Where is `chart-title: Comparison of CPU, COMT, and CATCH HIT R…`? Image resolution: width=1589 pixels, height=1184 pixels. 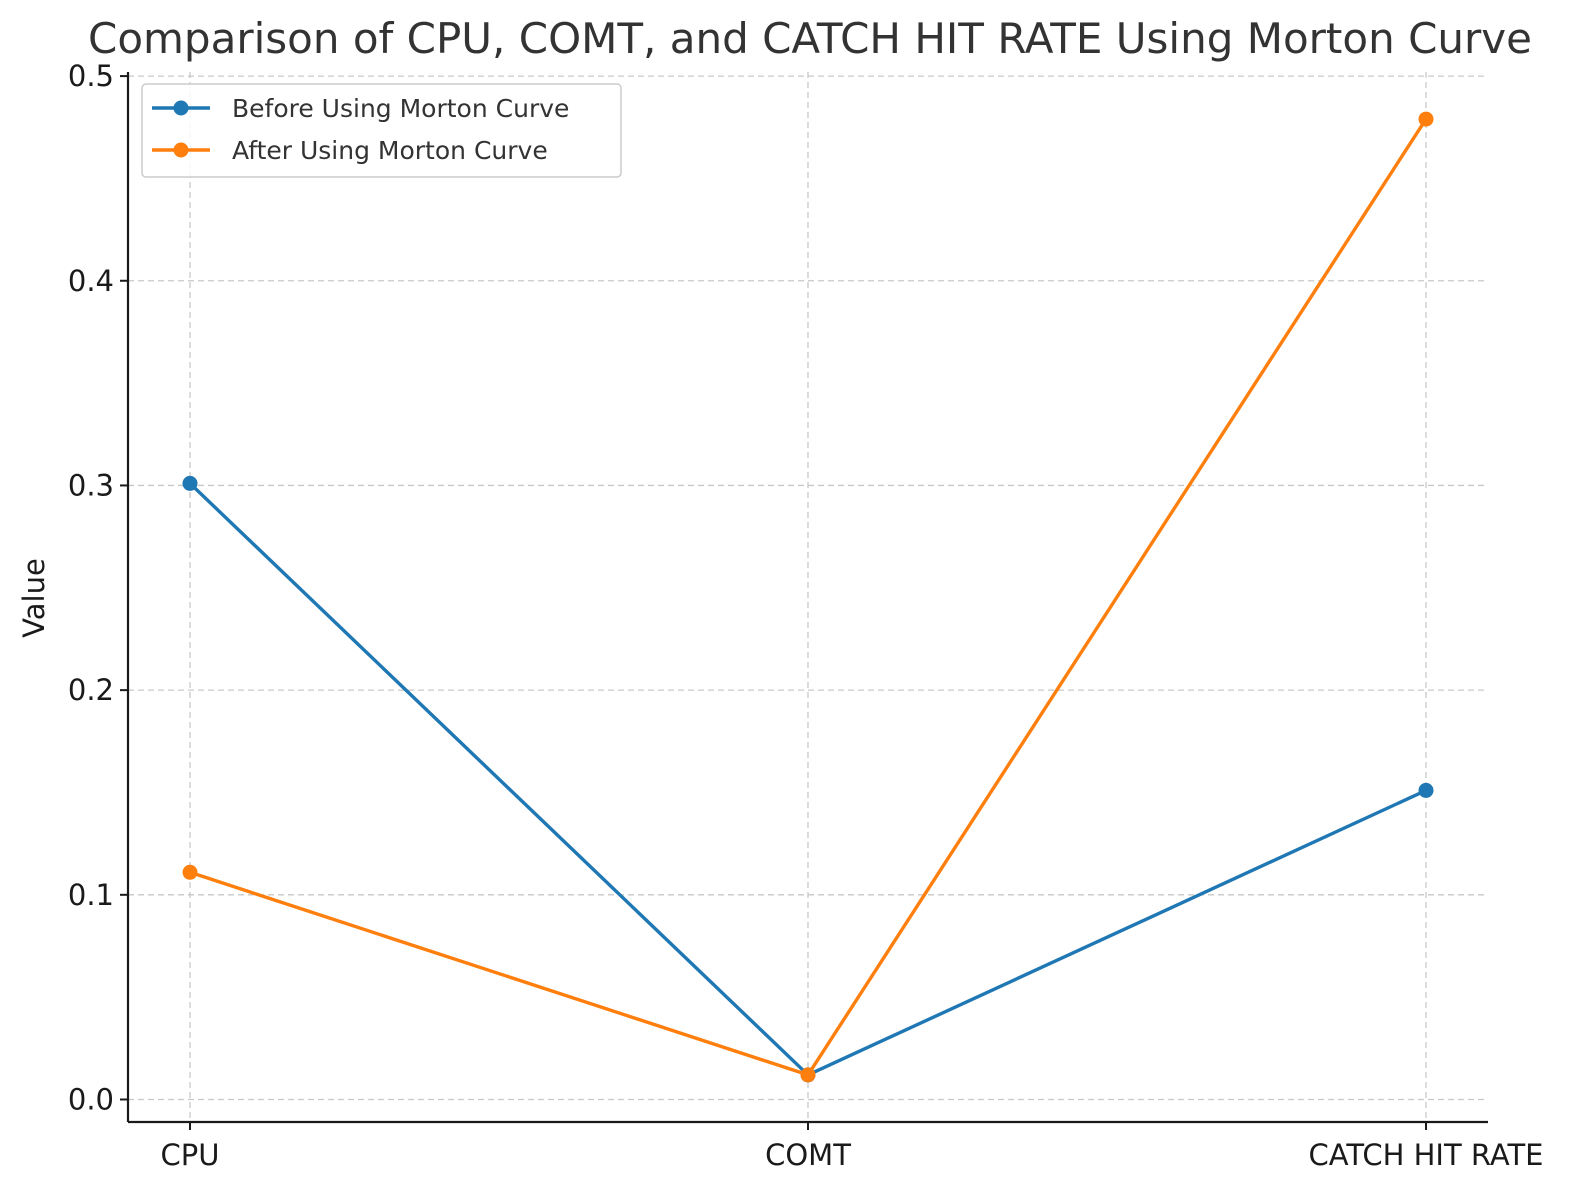
chart-title: Comparison of CPU, COMT, and CATCH HIT R… is located at coordinates (810, 38).